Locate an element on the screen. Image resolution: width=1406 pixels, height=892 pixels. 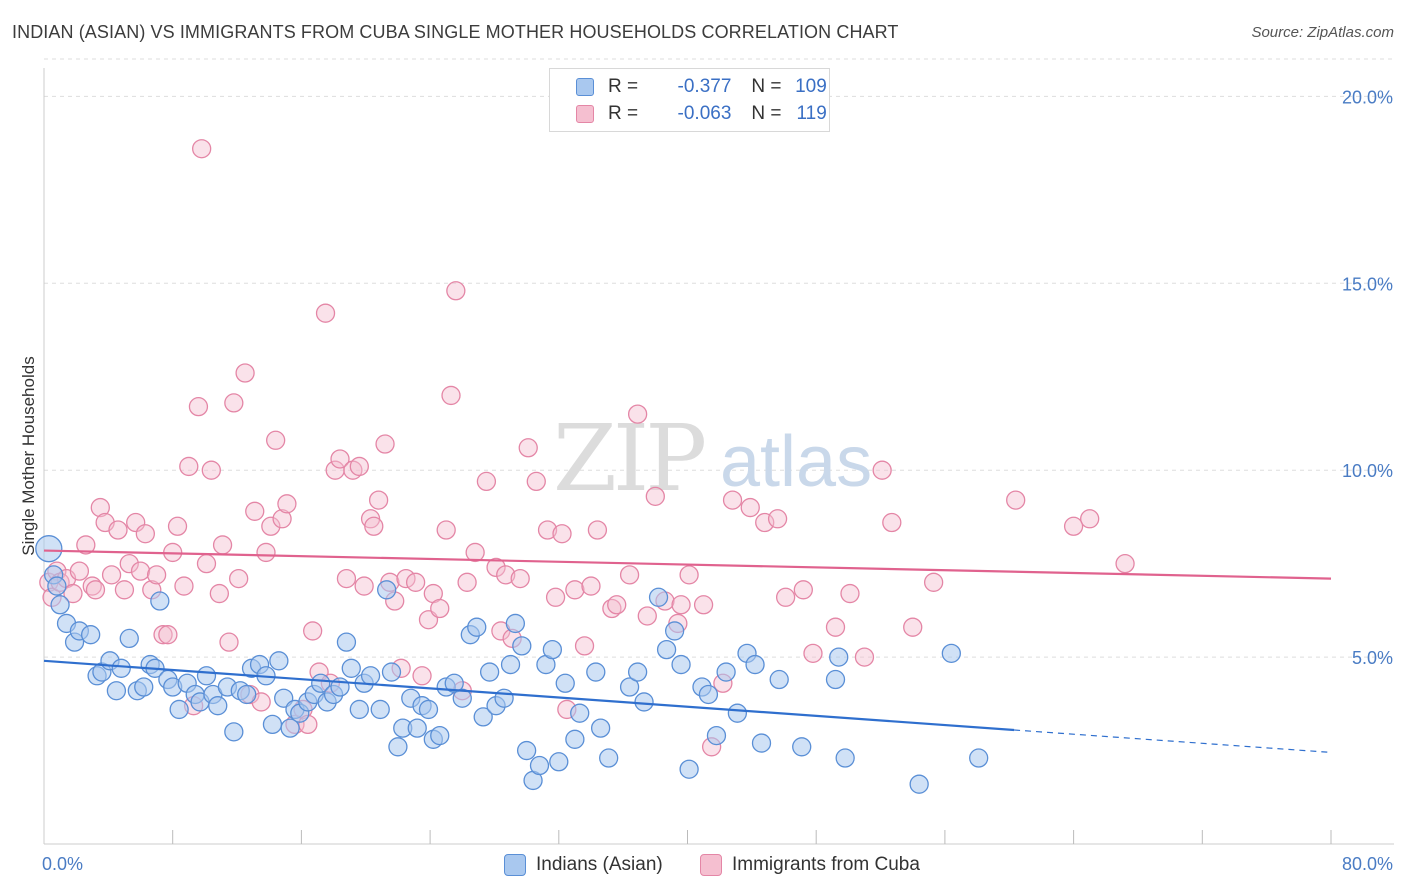
correlation-legend: R = -0.377 N = 109 R = -0.063 N = 119 is located at coordinates (689, 100).